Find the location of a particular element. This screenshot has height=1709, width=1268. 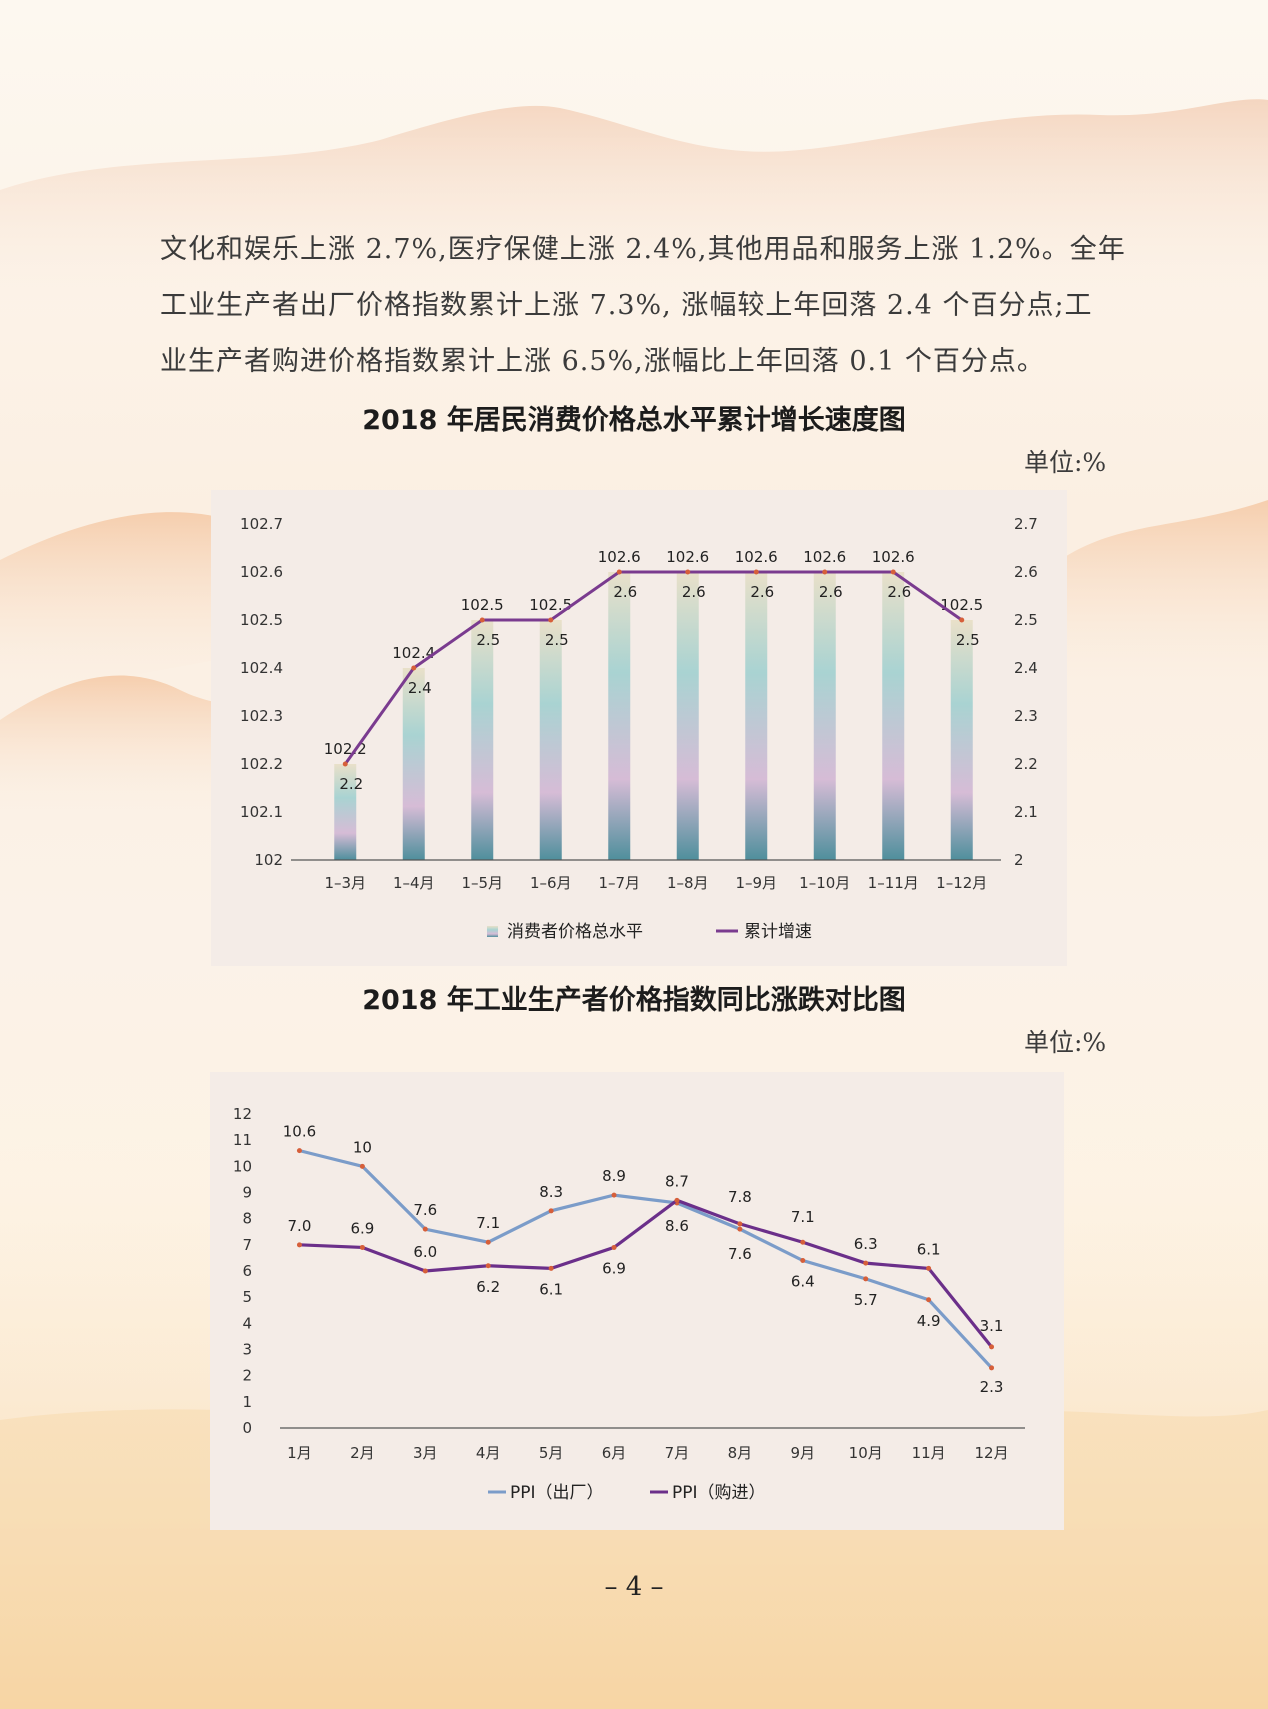

x-tick-label: 9月 is located at coordinates (803, 1453).